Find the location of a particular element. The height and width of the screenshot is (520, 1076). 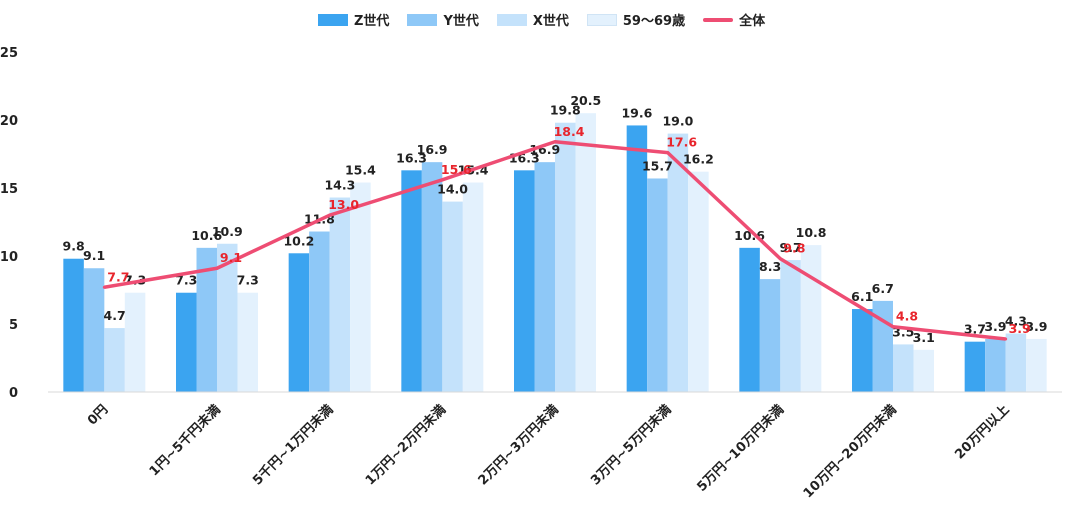

bar-value-label: 16.2 is located at coordinates (698, 159).